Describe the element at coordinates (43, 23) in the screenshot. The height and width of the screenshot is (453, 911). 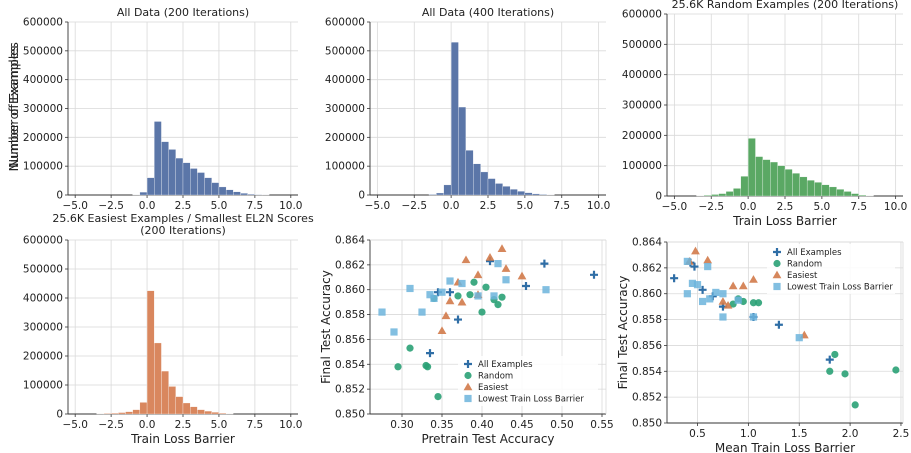
I see `y-tick-label: 600000` at that location.